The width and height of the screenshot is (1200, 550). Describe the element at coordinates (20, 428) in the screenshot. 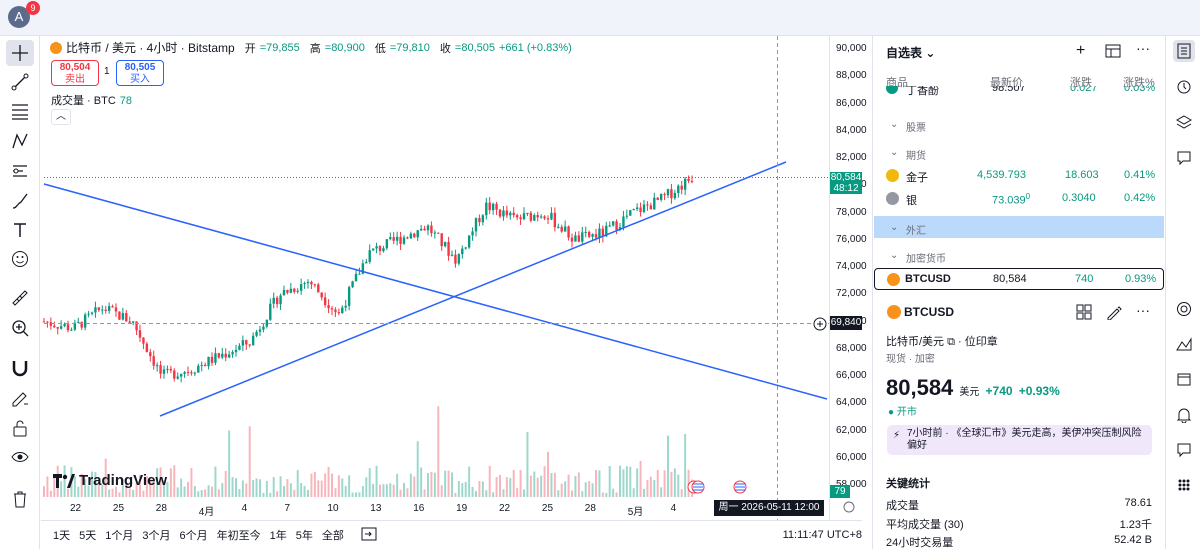

I see `lock-icon` at that location.